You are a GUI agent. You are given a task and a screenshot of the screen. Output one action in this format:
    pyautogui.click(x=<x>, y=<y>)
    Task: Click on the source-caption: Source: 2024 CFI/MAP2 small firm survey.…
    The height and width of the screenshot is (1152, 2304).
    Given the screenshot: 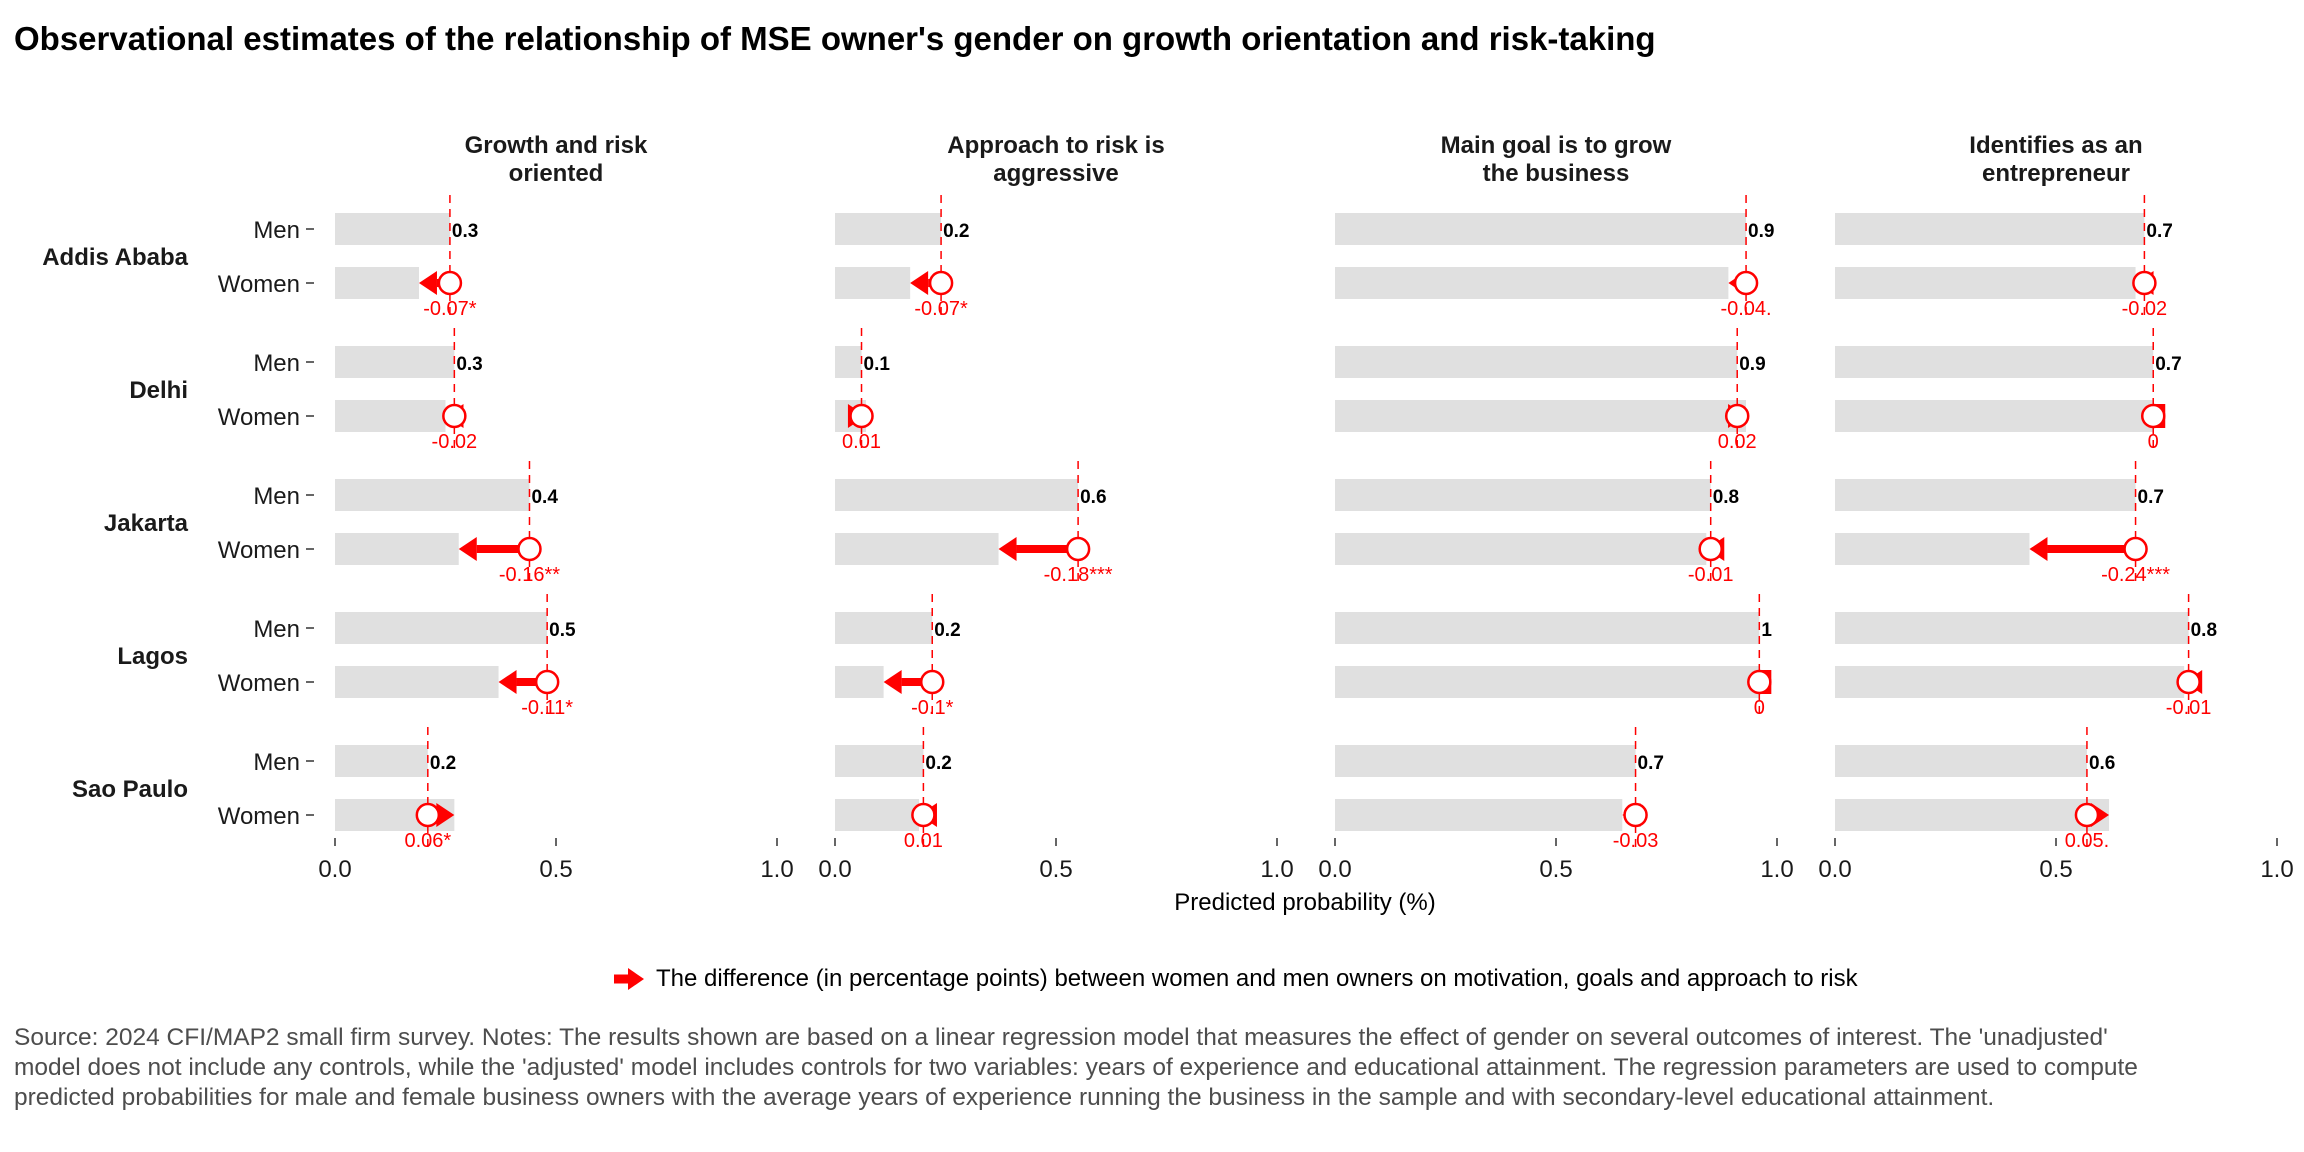 What is the action you would take?
    pyautogui.click(x=1076, y=1067)
    